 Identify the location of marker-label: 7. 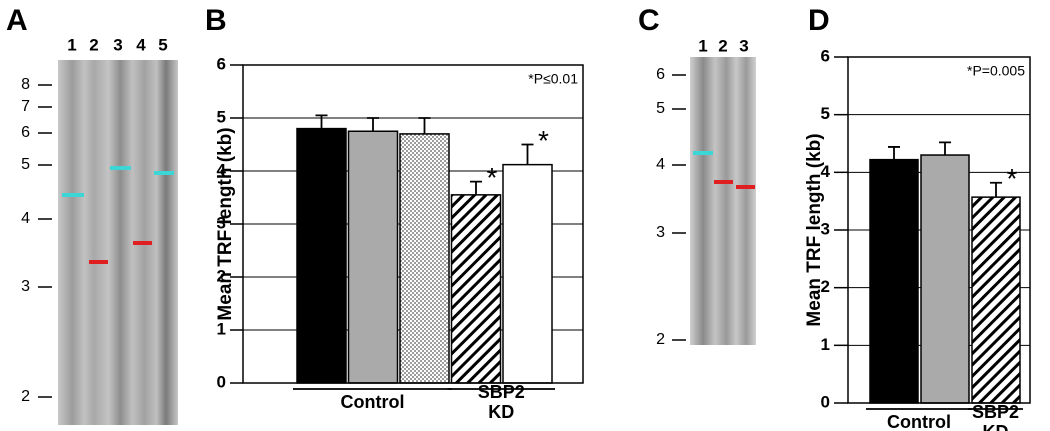
(25, 106).